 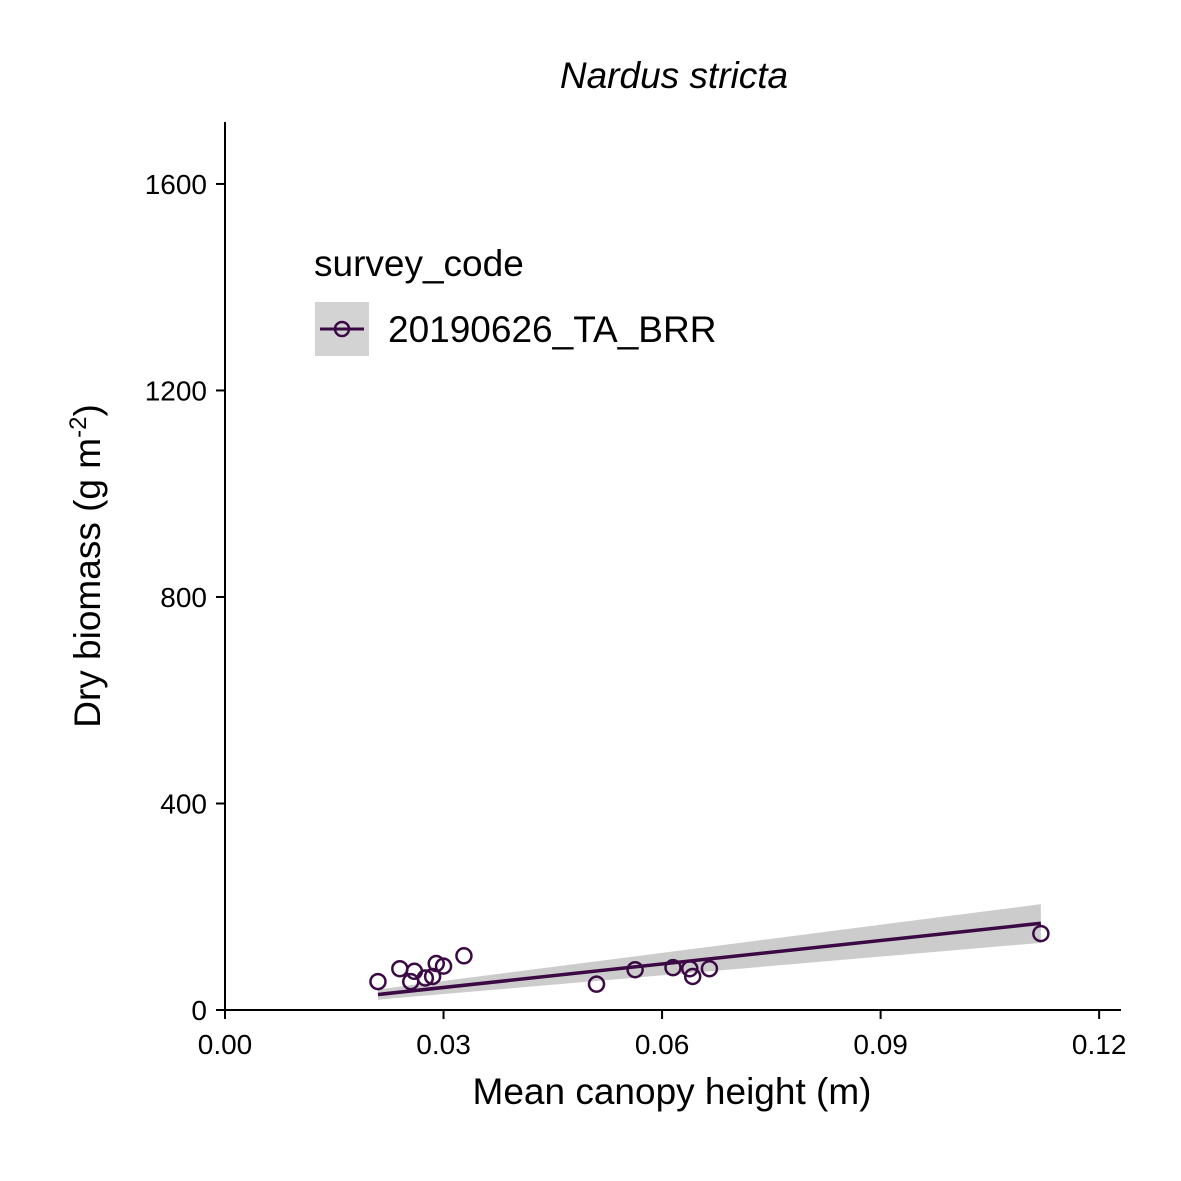 I want to click on y-axis-title: Dry biomass (g m-2), so click(x=86, y=566).